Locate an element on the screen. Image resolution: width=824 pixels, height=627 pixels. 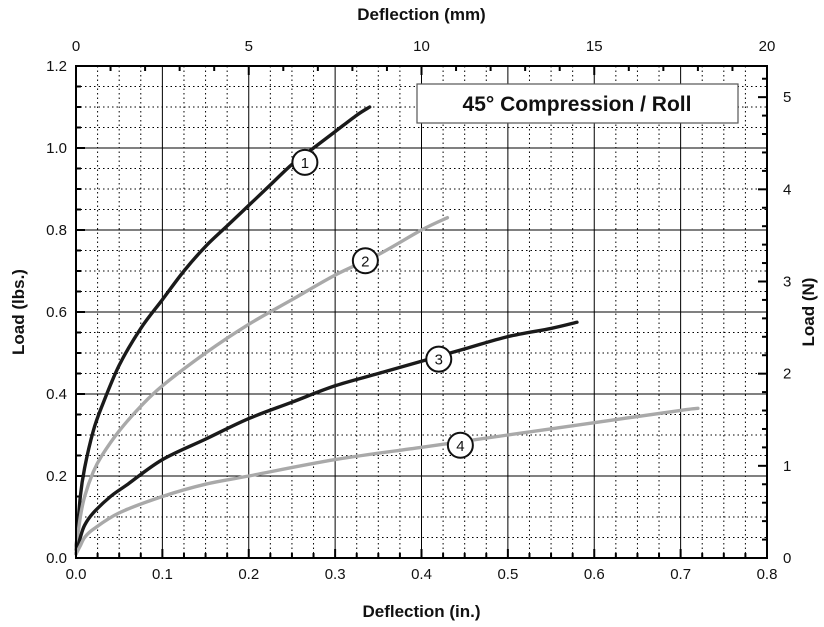
right-tick-label: 0 is located at coordinates (787, 558).